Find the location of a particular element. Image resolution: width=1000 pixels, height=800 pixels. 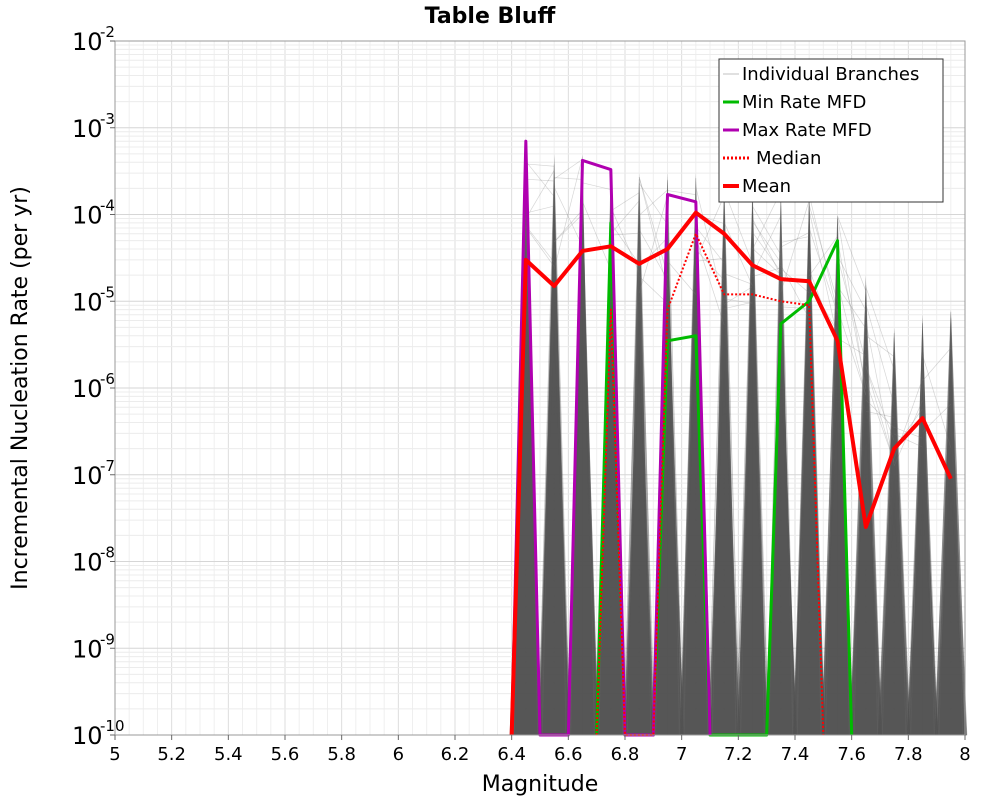

legend-box is located at coordinates (831, 130).